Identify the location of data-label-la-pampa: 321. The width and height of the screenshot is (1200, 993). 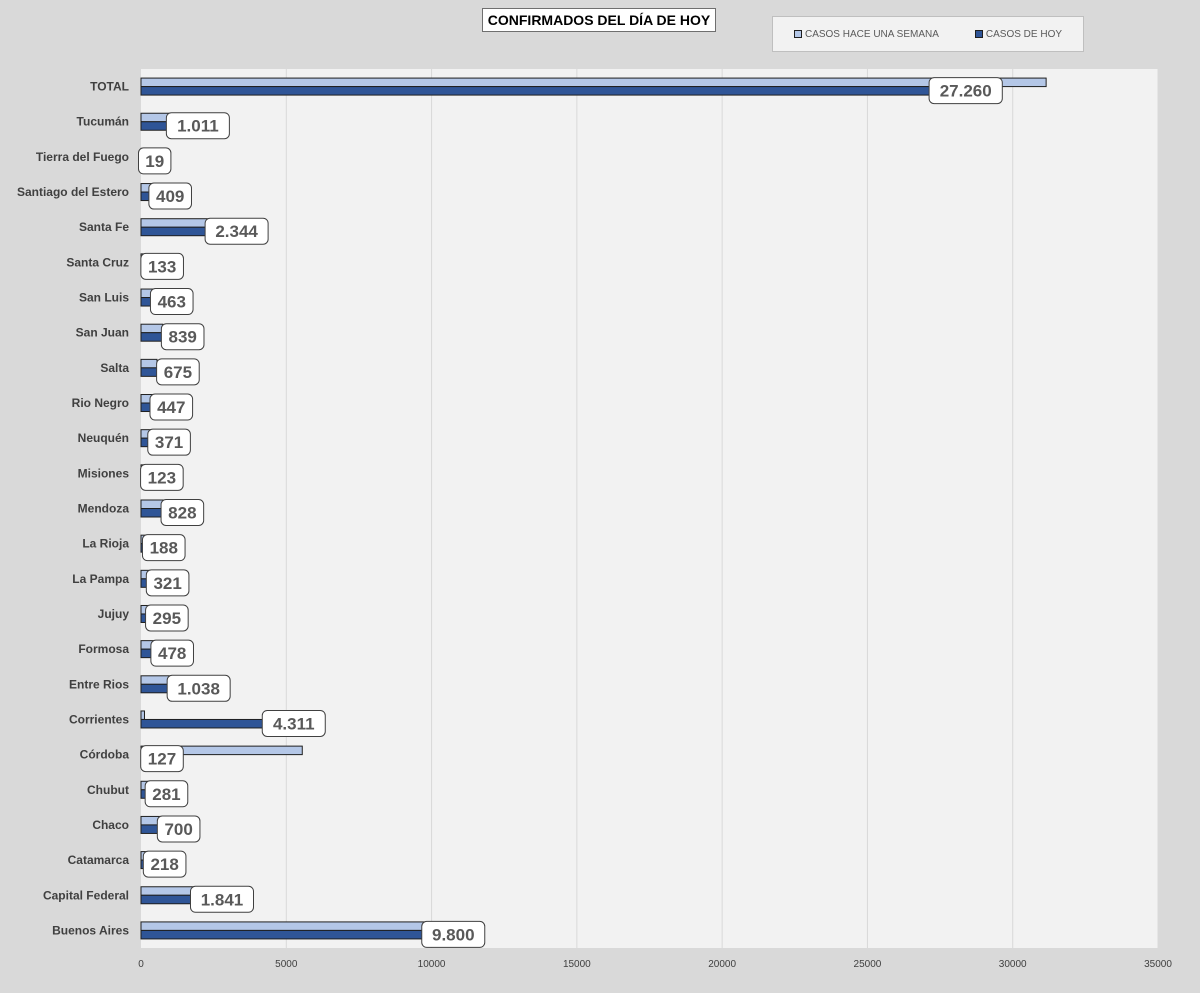
(167, 583).